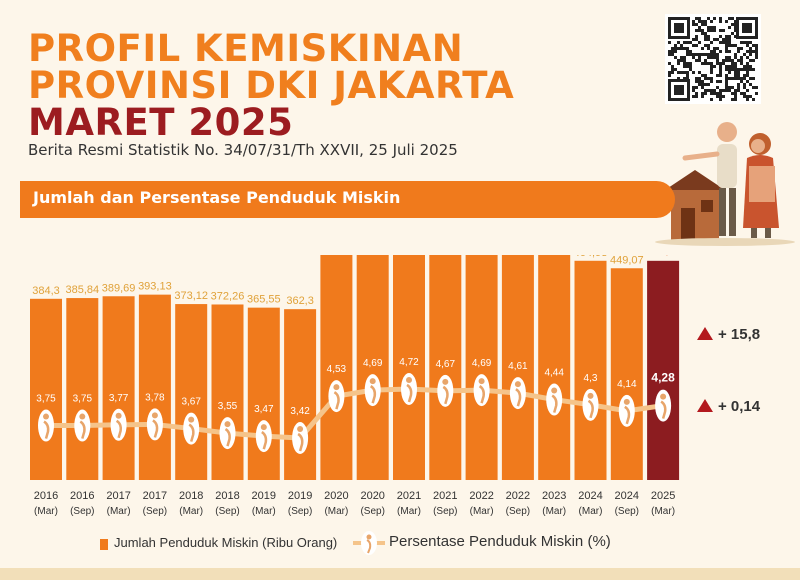 The height and width of the screenshot is (580, 800). I want to click on percentage-label: 3,77, so click(119, 398).